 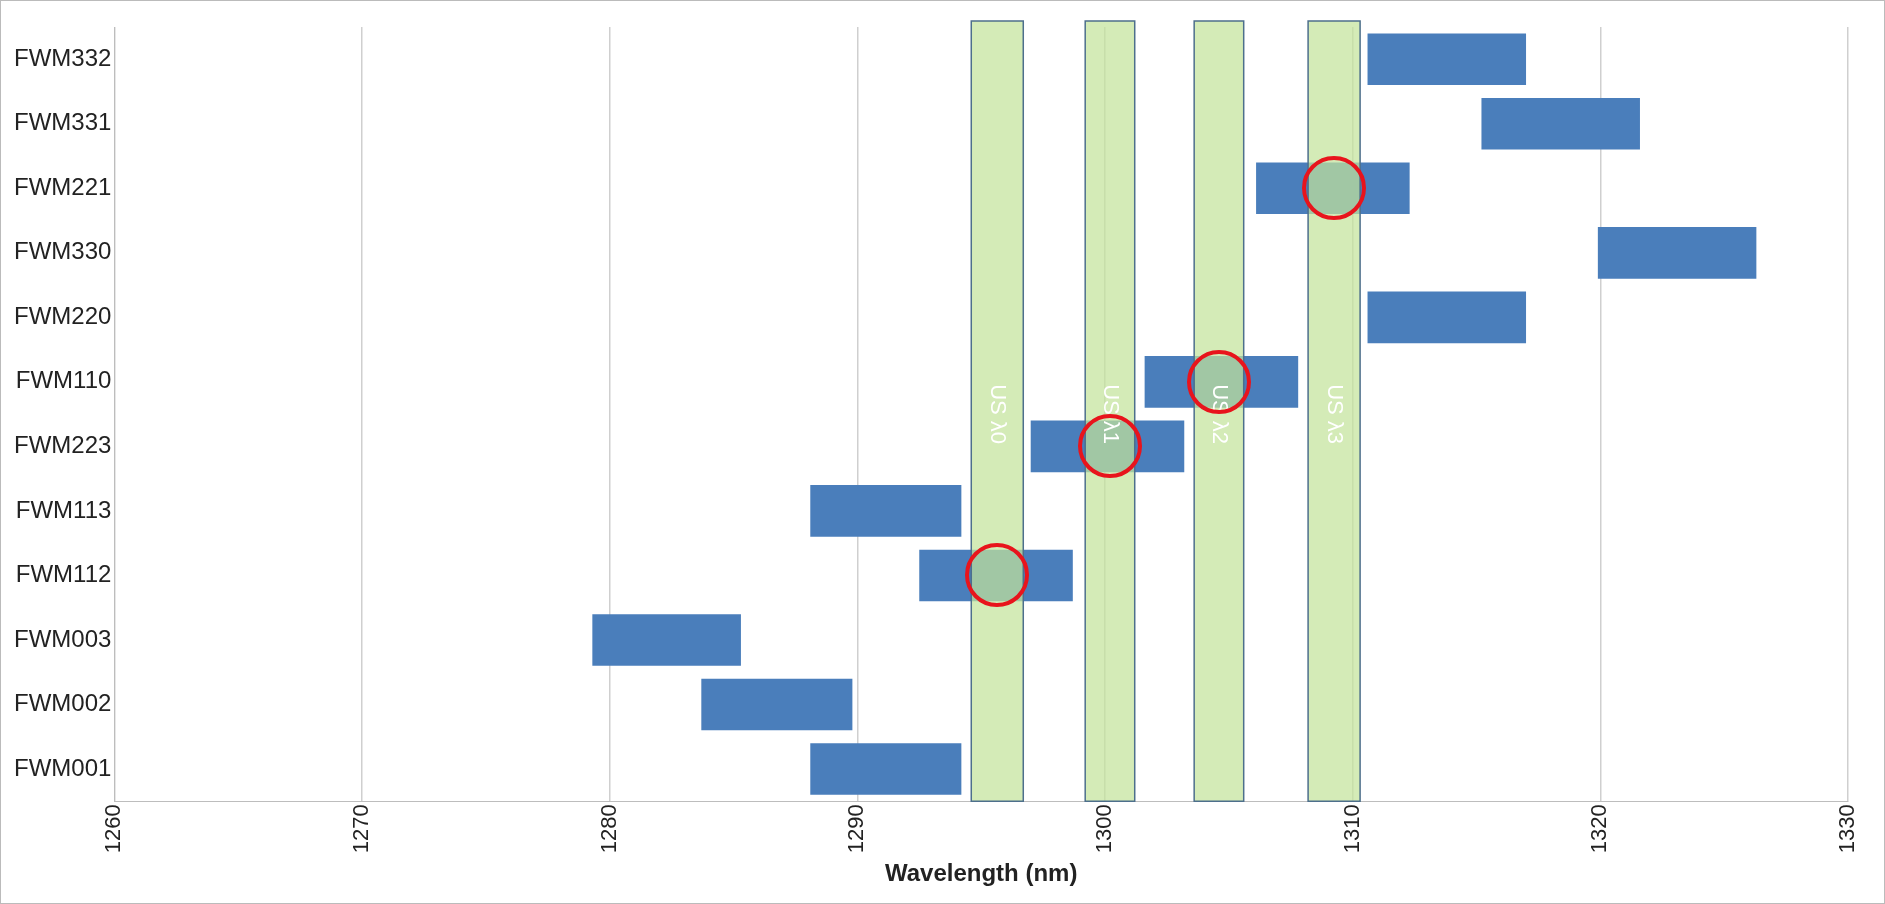 I want to click on x-tick-label: 1270, so click(x=361, y=829).